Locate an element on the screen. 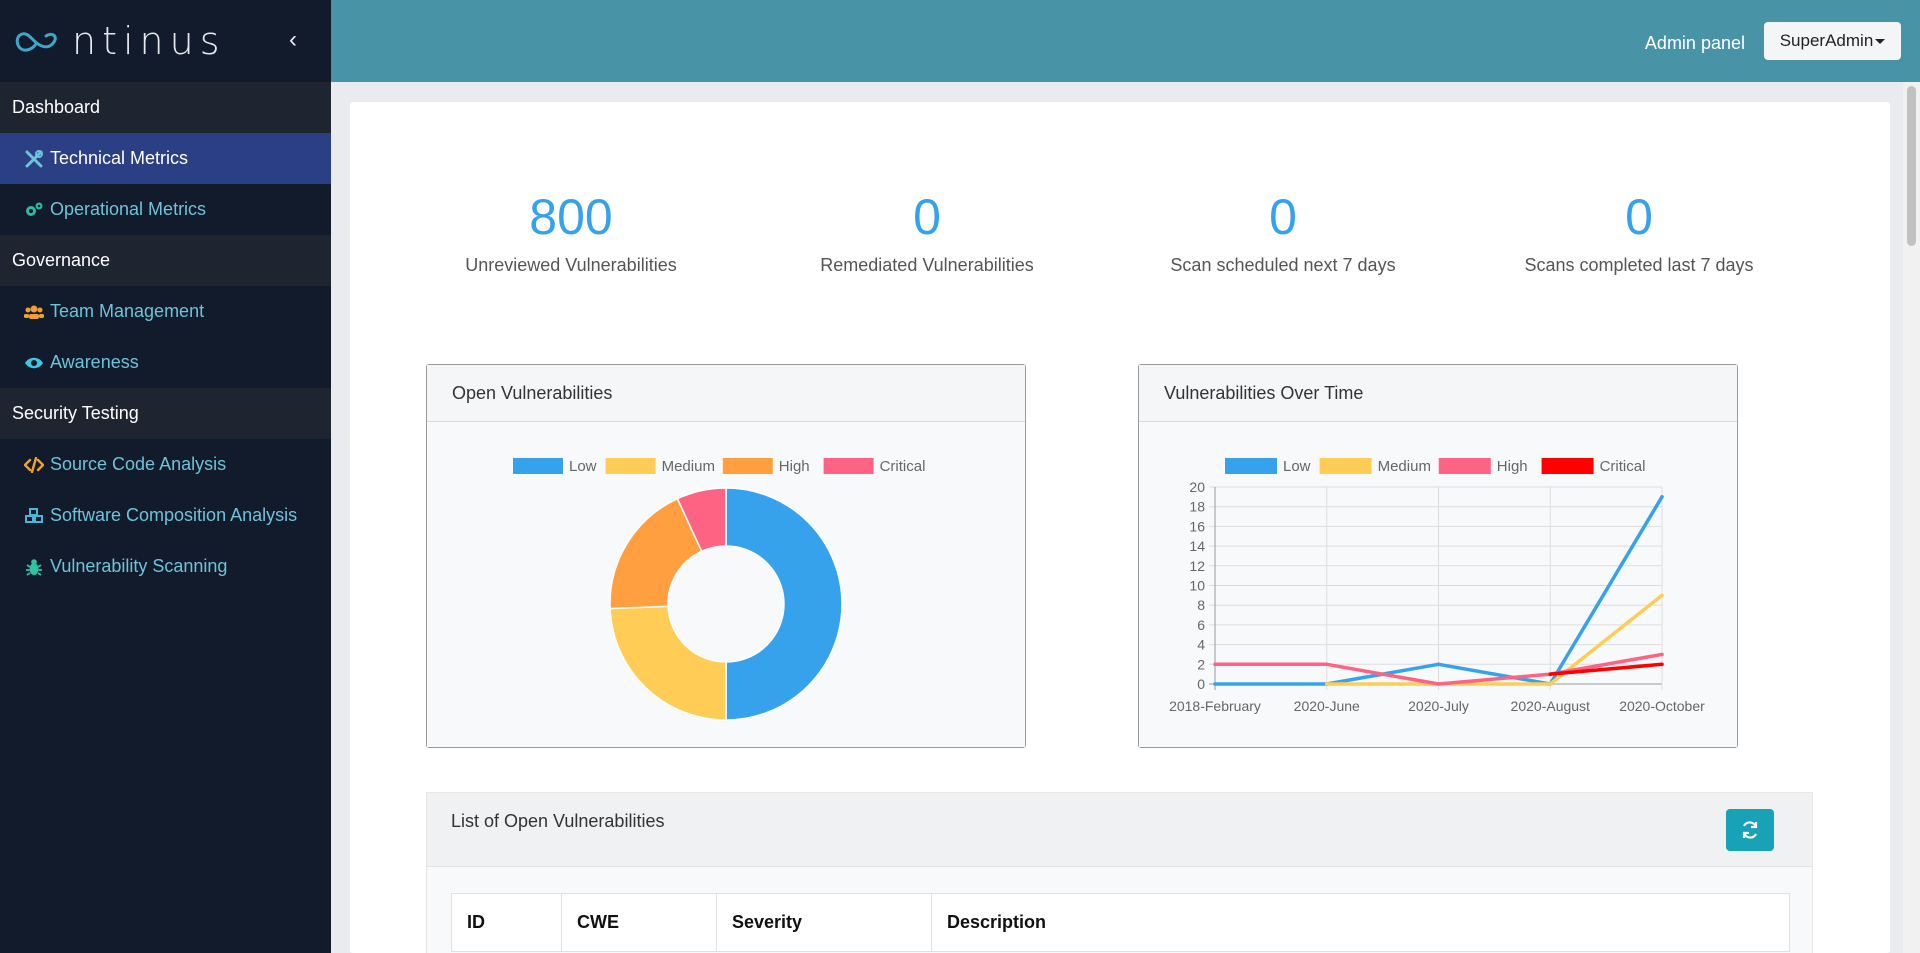 The height and width of the screenshot is (953, 1920). sidebar-item-label: Team Management is located at coordinates (127, 311).